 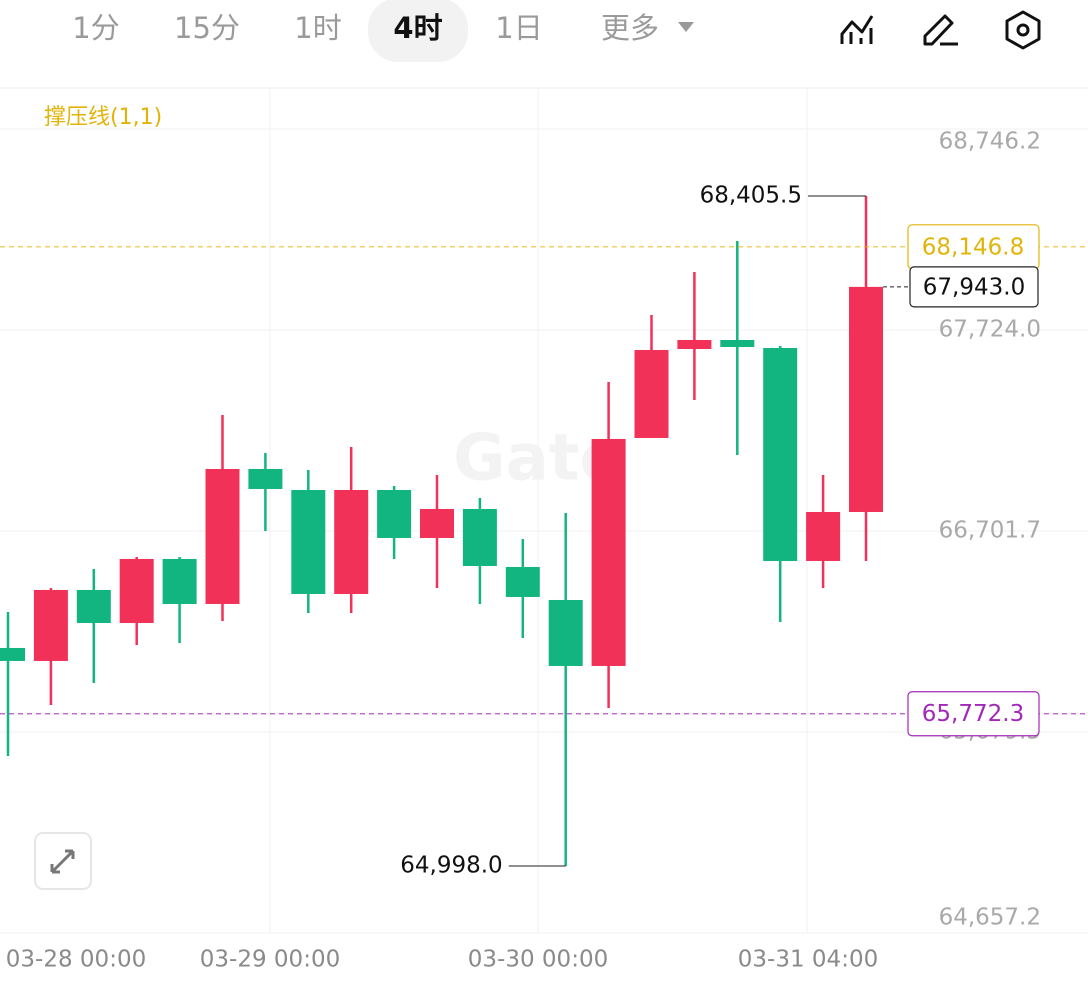 I want to click on y-tick-label: 64,657.2, so click(x=990, y=918).